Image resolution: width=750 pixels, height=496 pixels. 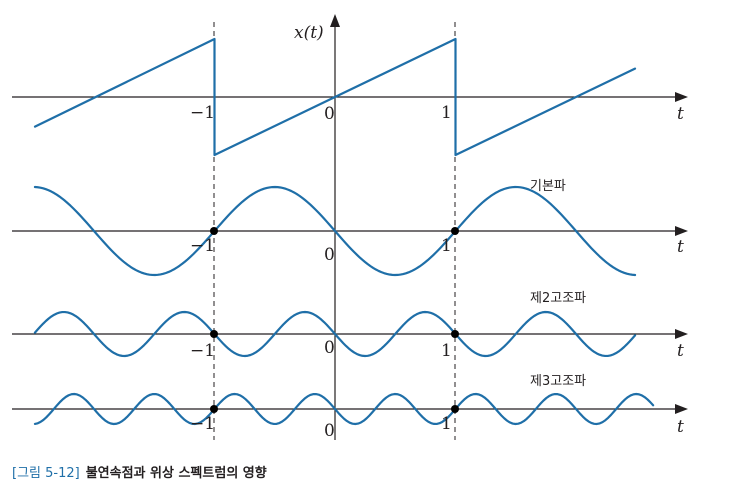 What do you see at coordinates (548, 186) in the screenshot?
I see `fundamental-label: 기본파` at bounding box center [548, 186].